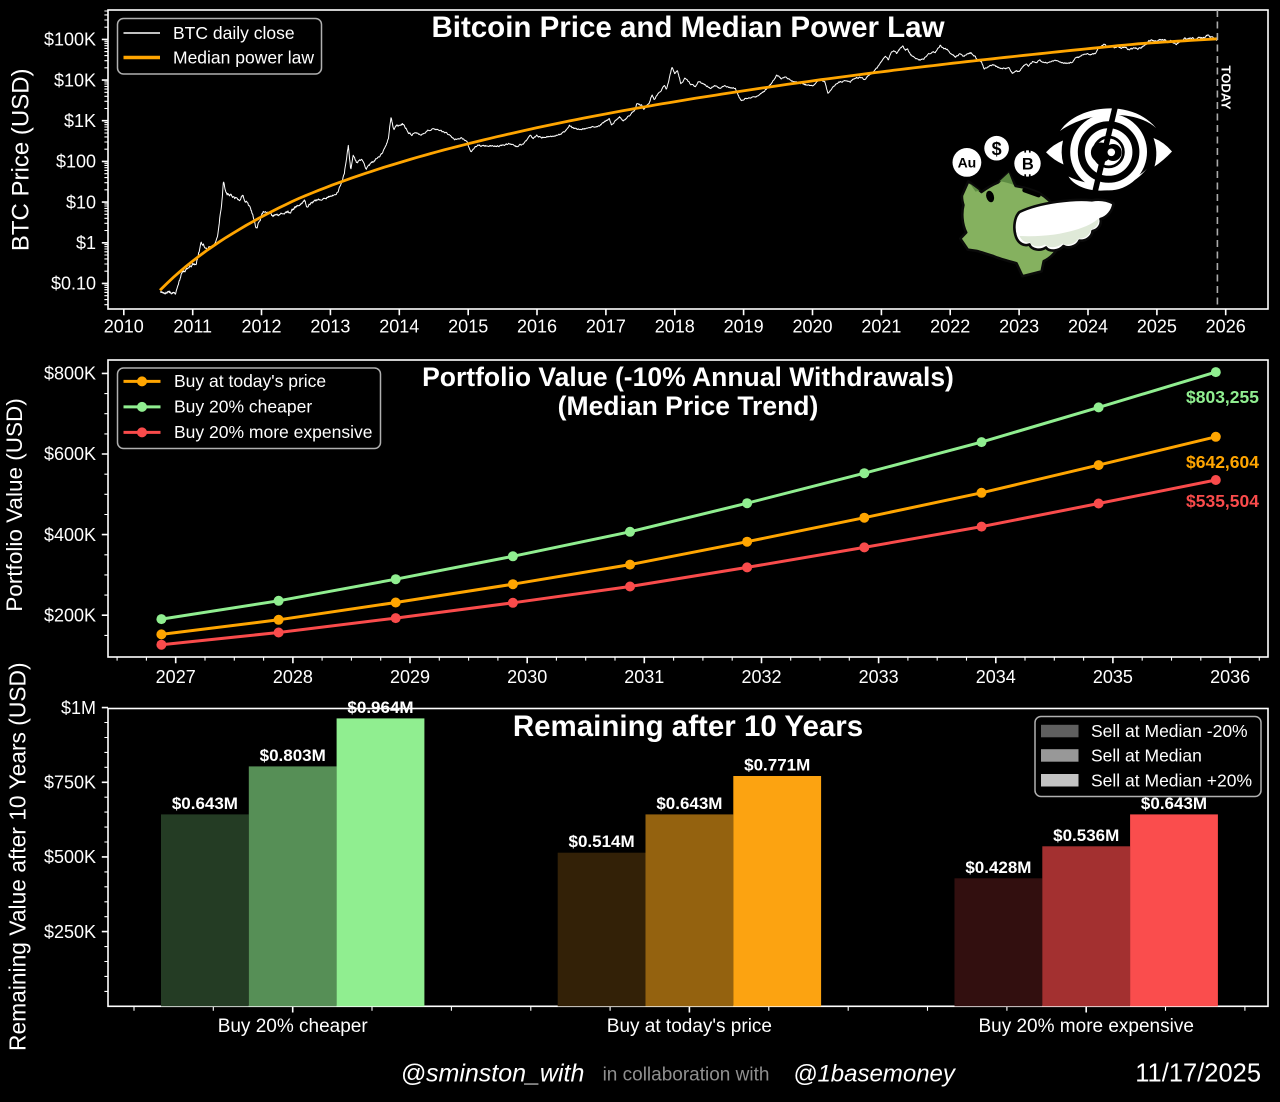  What do you see at coordinates (192, 327) in the screenshot?
I see `svg-text: 2011` at bounding box center [192, 327].